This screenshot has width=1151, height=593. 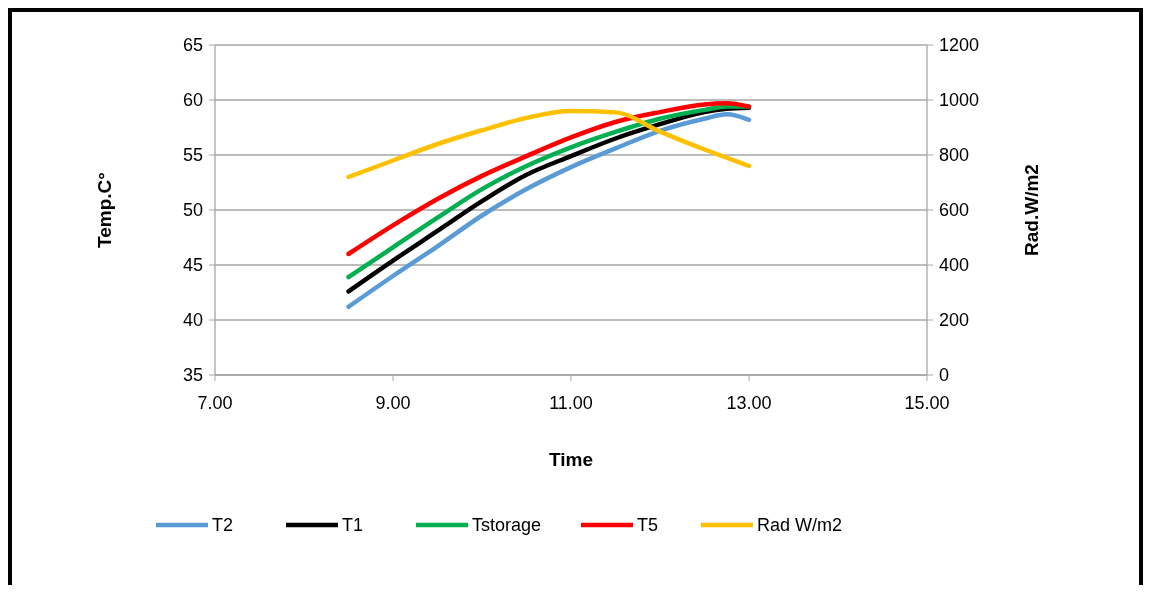 I want to click on y-tick-label: 35, so click(x=192, y=375).